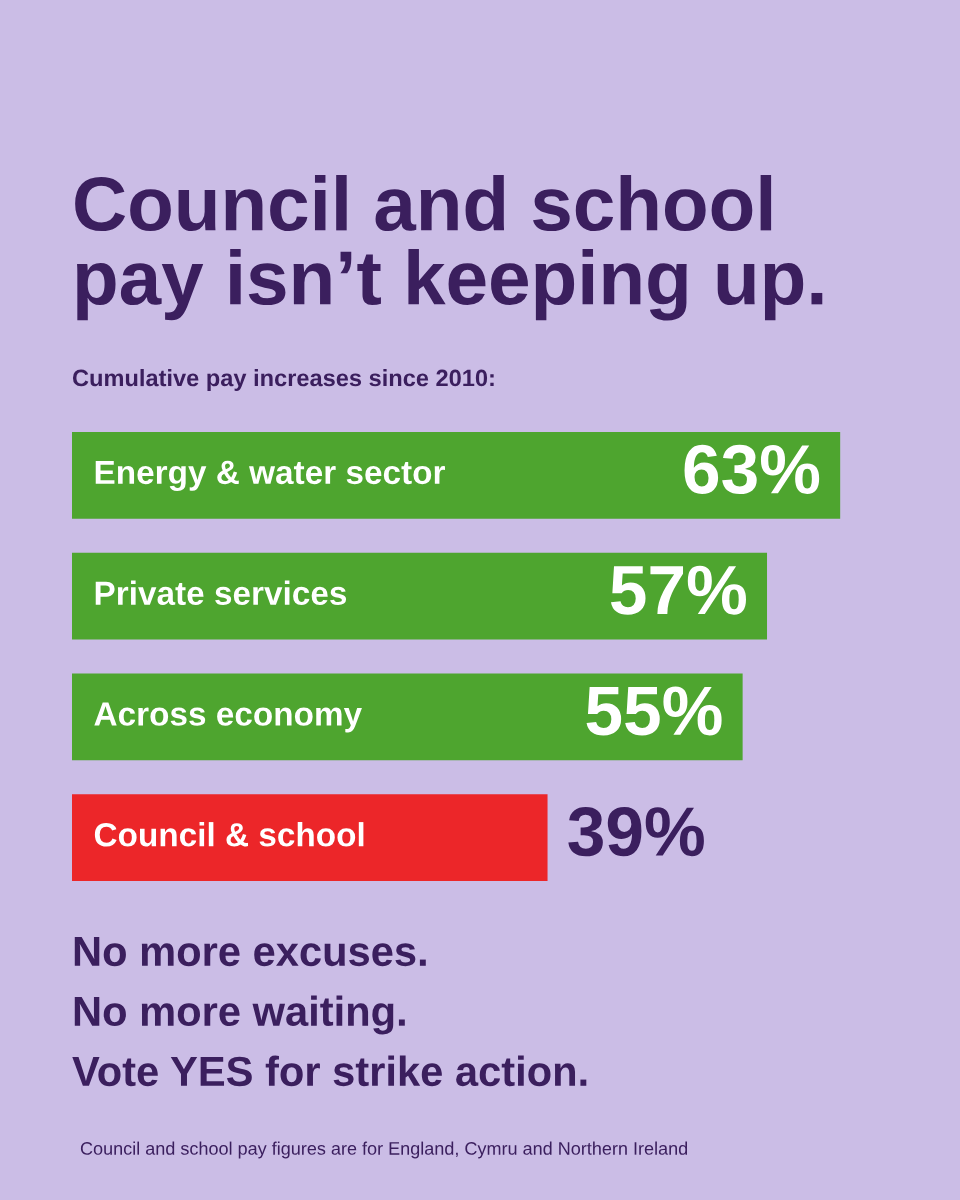 Image resolution: width=960 pixels, height=1200 pixels. Describe the element at coordinates (449, 248) in the screenshot. I see `chart-title: Council and school pay isn’t keeping up.` at that location.